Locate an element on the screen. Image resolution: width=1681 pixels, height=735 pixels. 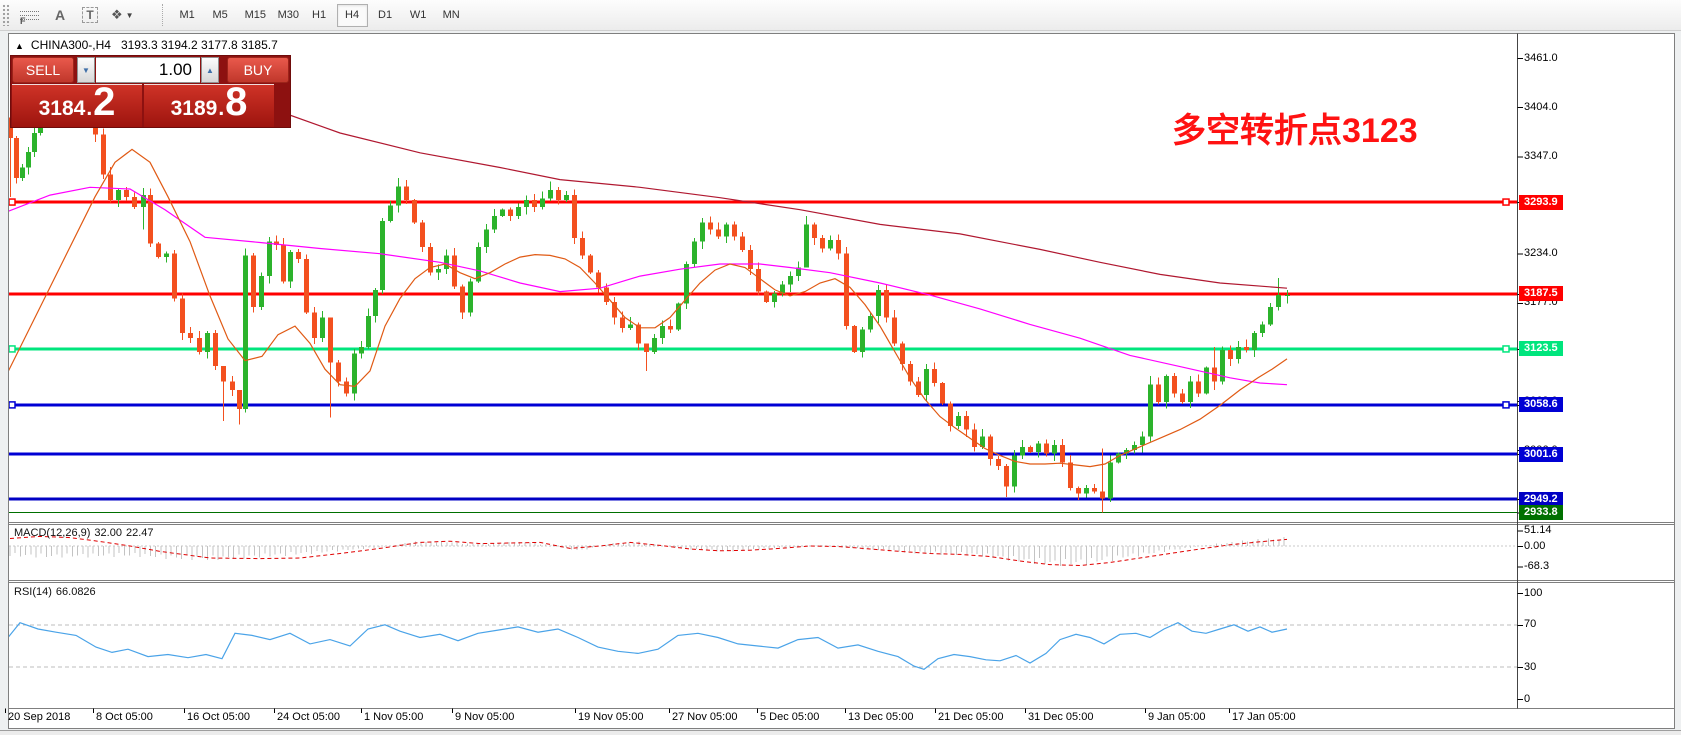
text-tool-button: A is located at coordinates (60, 15).